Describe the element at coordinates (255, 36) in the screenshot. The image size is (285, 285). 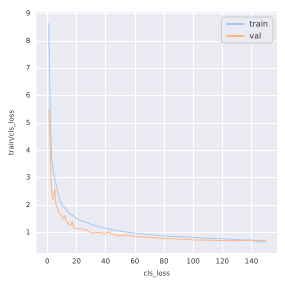
I see `legend-label: val` at that location.